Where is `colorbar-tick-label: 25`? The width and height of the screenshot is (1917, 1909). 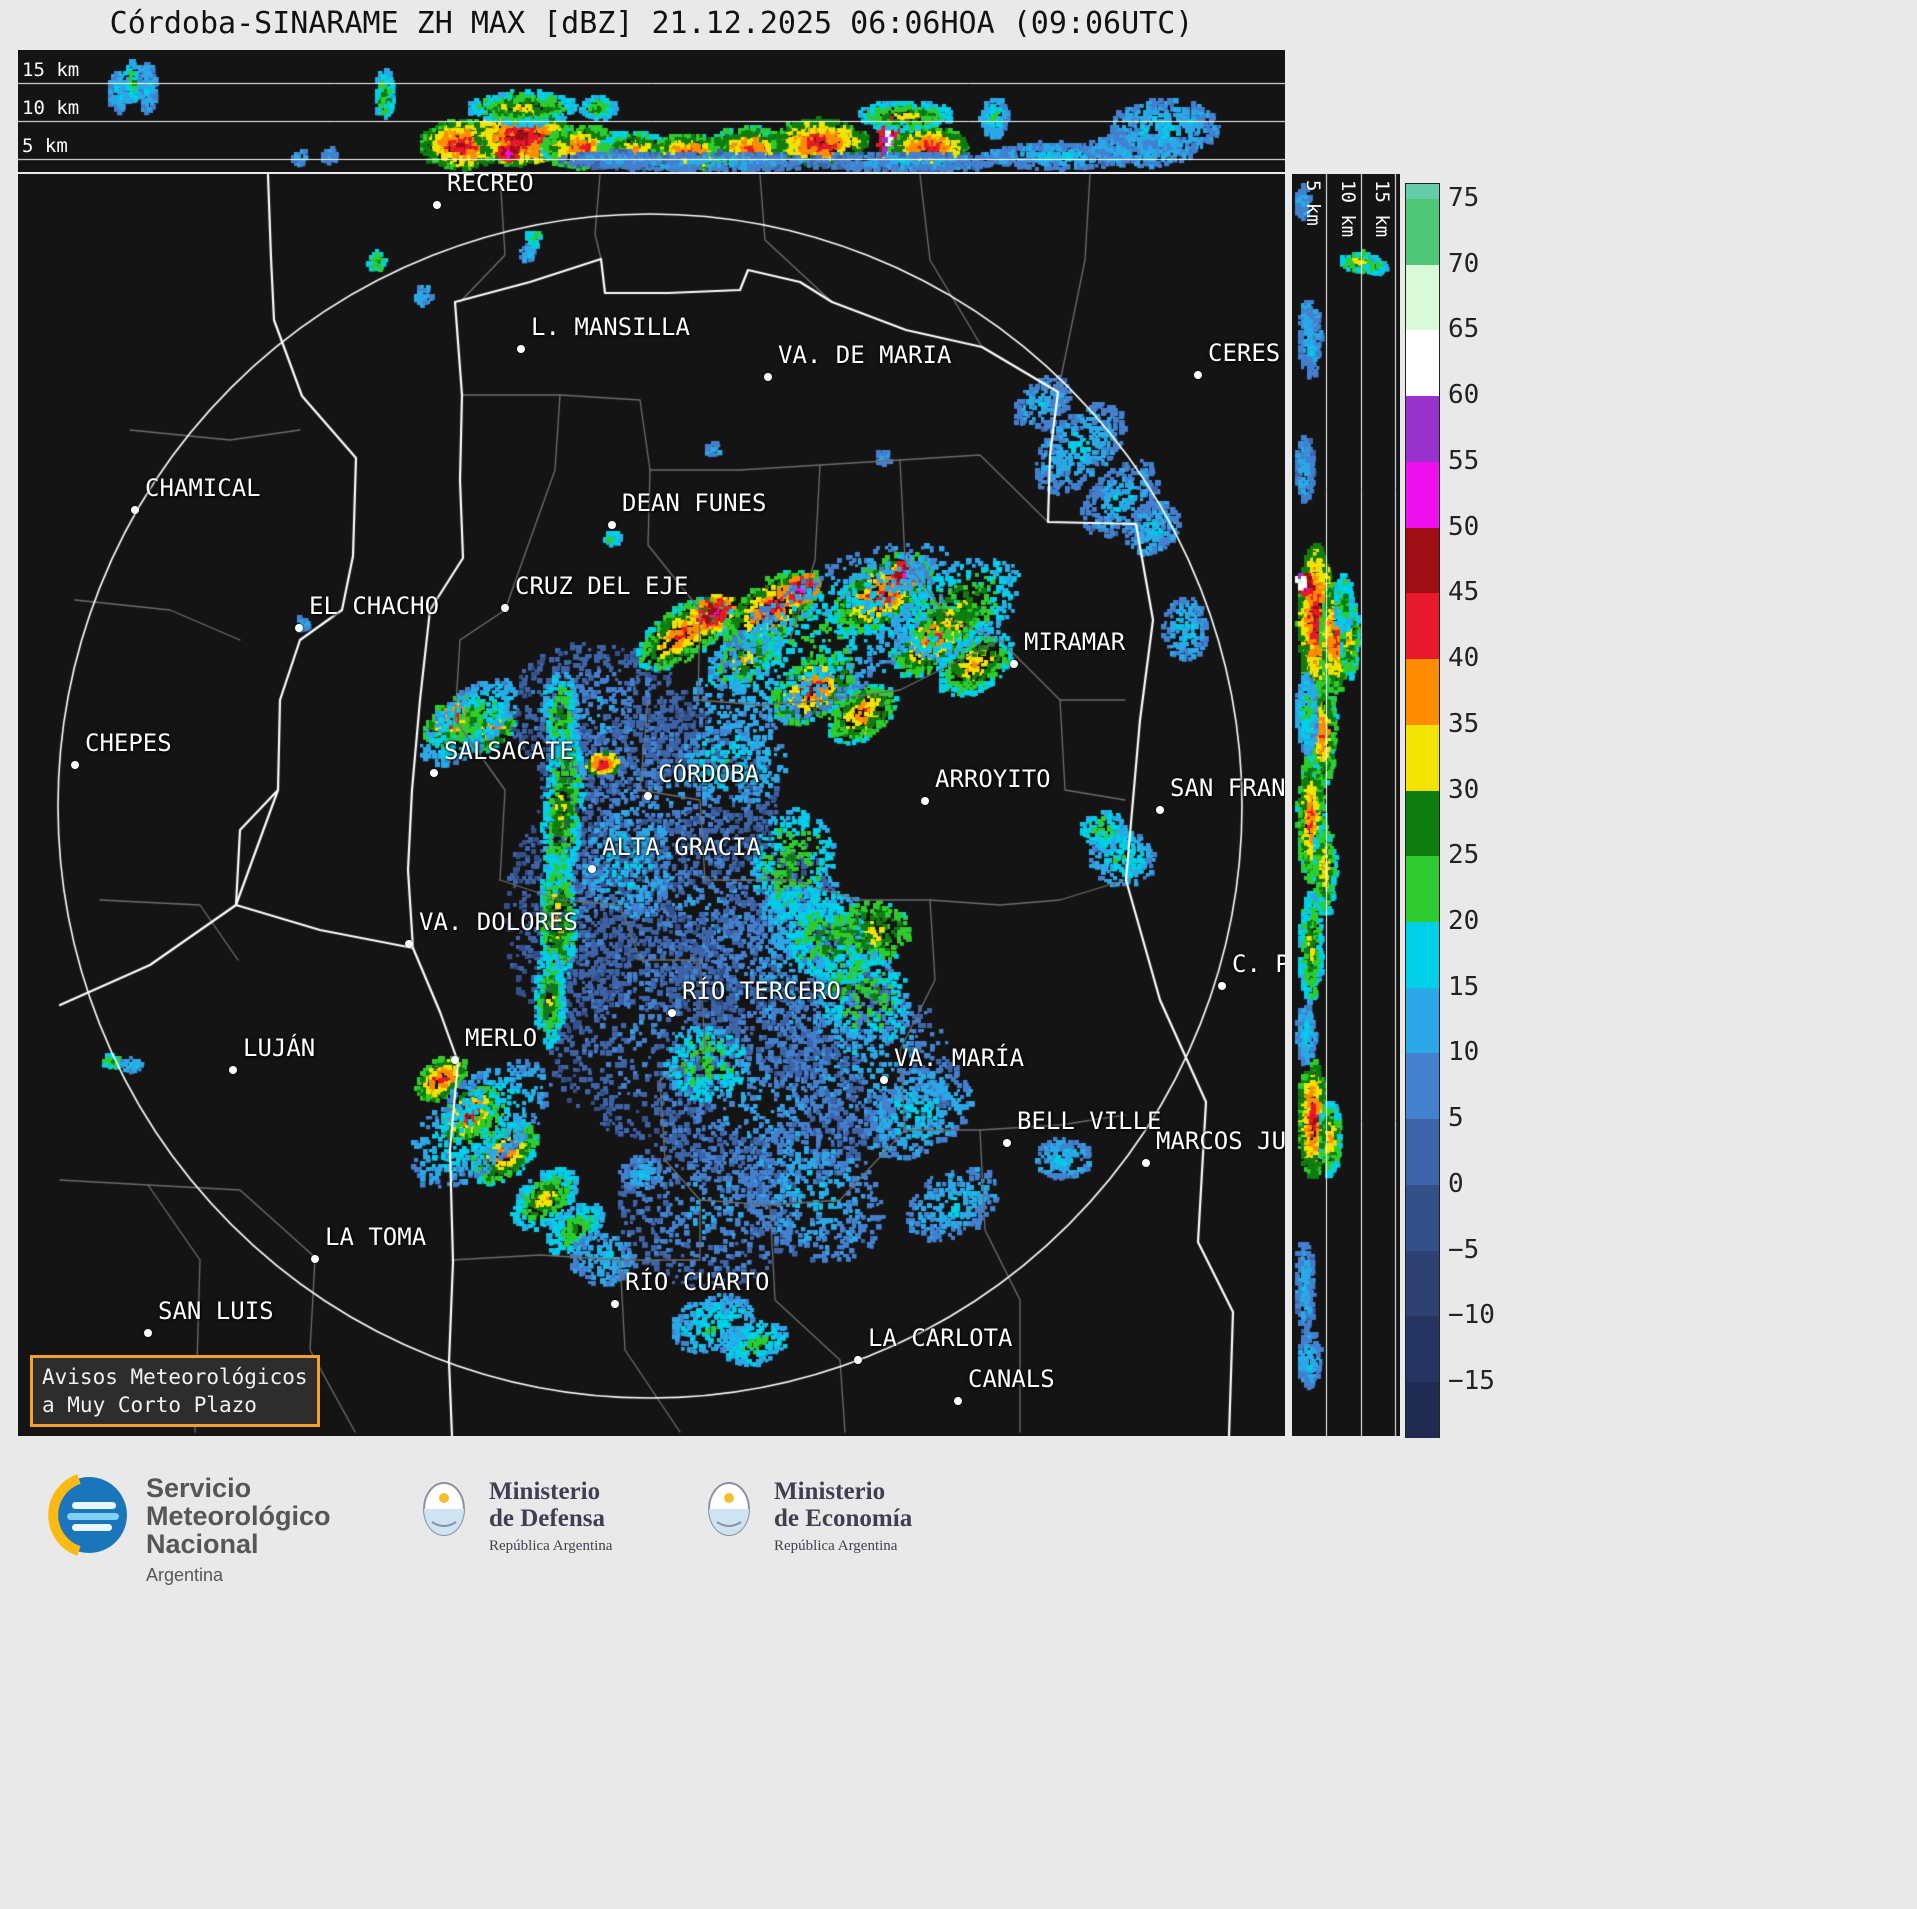 colorbar-tick-label: 25 is located at coordinates (1464, 855).